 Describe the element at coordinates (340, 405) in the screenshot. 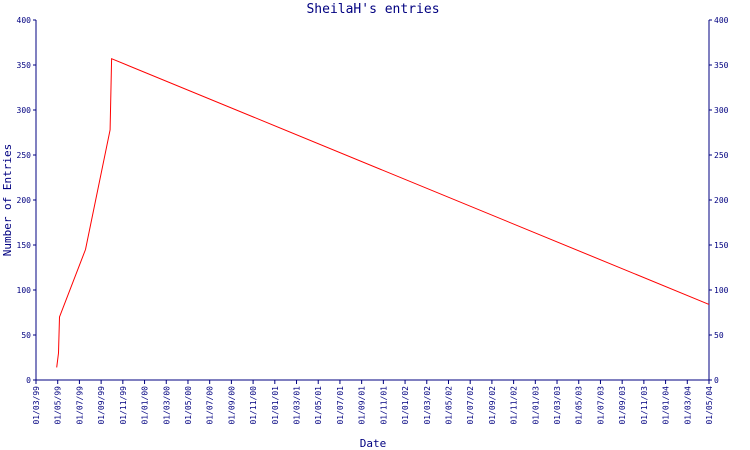

I see `x-tick-label: 01/07/01` at that location.